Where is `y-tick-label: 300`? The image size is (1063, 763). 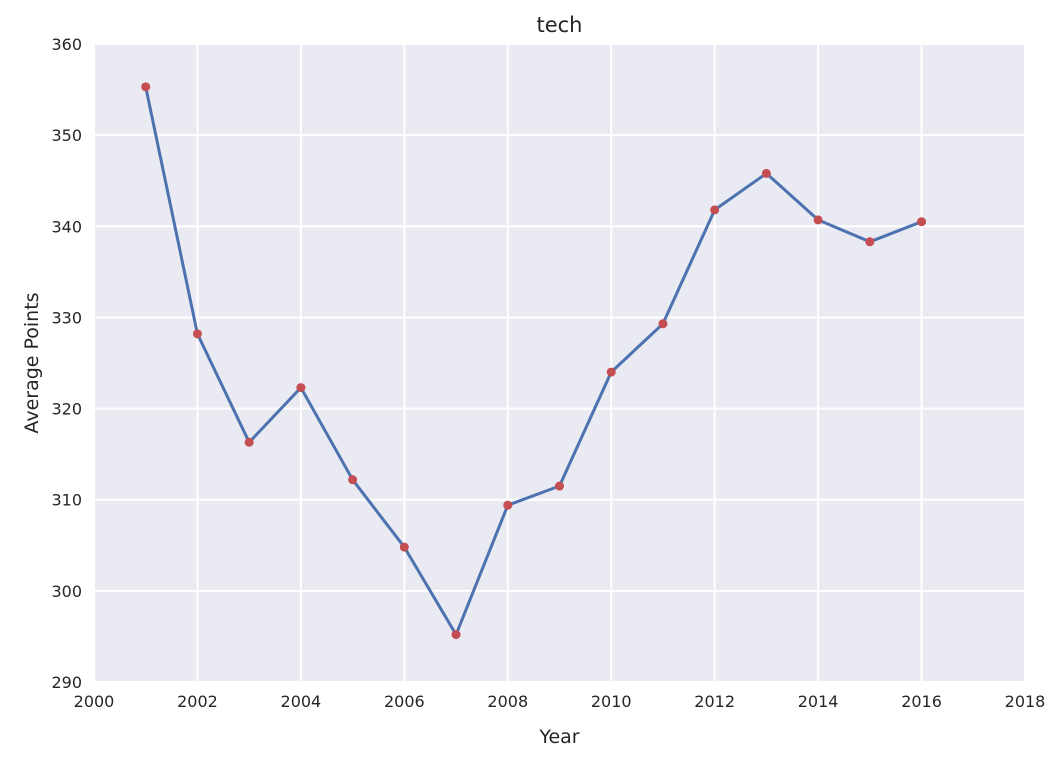
y-tick-label: 300 is located at coordinates (66, 591).